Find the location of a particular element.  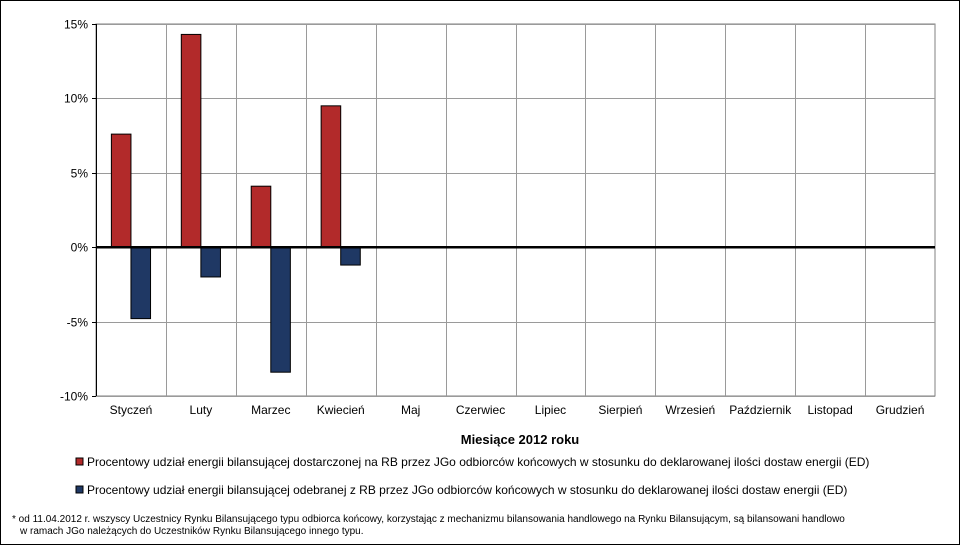

x-tick-label: Październik is located at coordinates (760, 410).